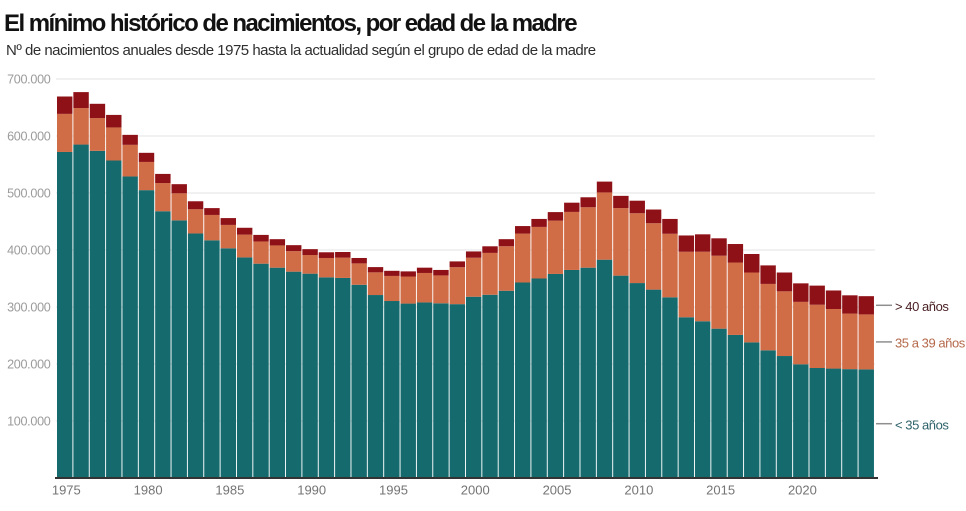 This screenshot has width=966, height=511. I want to click on svg-text: 35 a 39 años, so click(930, 343).